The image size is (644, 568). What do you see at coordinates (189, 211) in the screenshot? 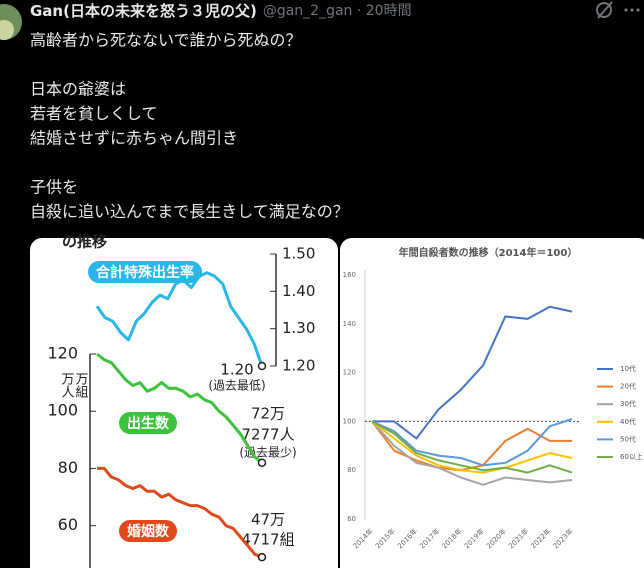
I see `tweet-text-line: 自殺に追い込んでまで長生きして満足なの？` at bounding box center [189, 211].